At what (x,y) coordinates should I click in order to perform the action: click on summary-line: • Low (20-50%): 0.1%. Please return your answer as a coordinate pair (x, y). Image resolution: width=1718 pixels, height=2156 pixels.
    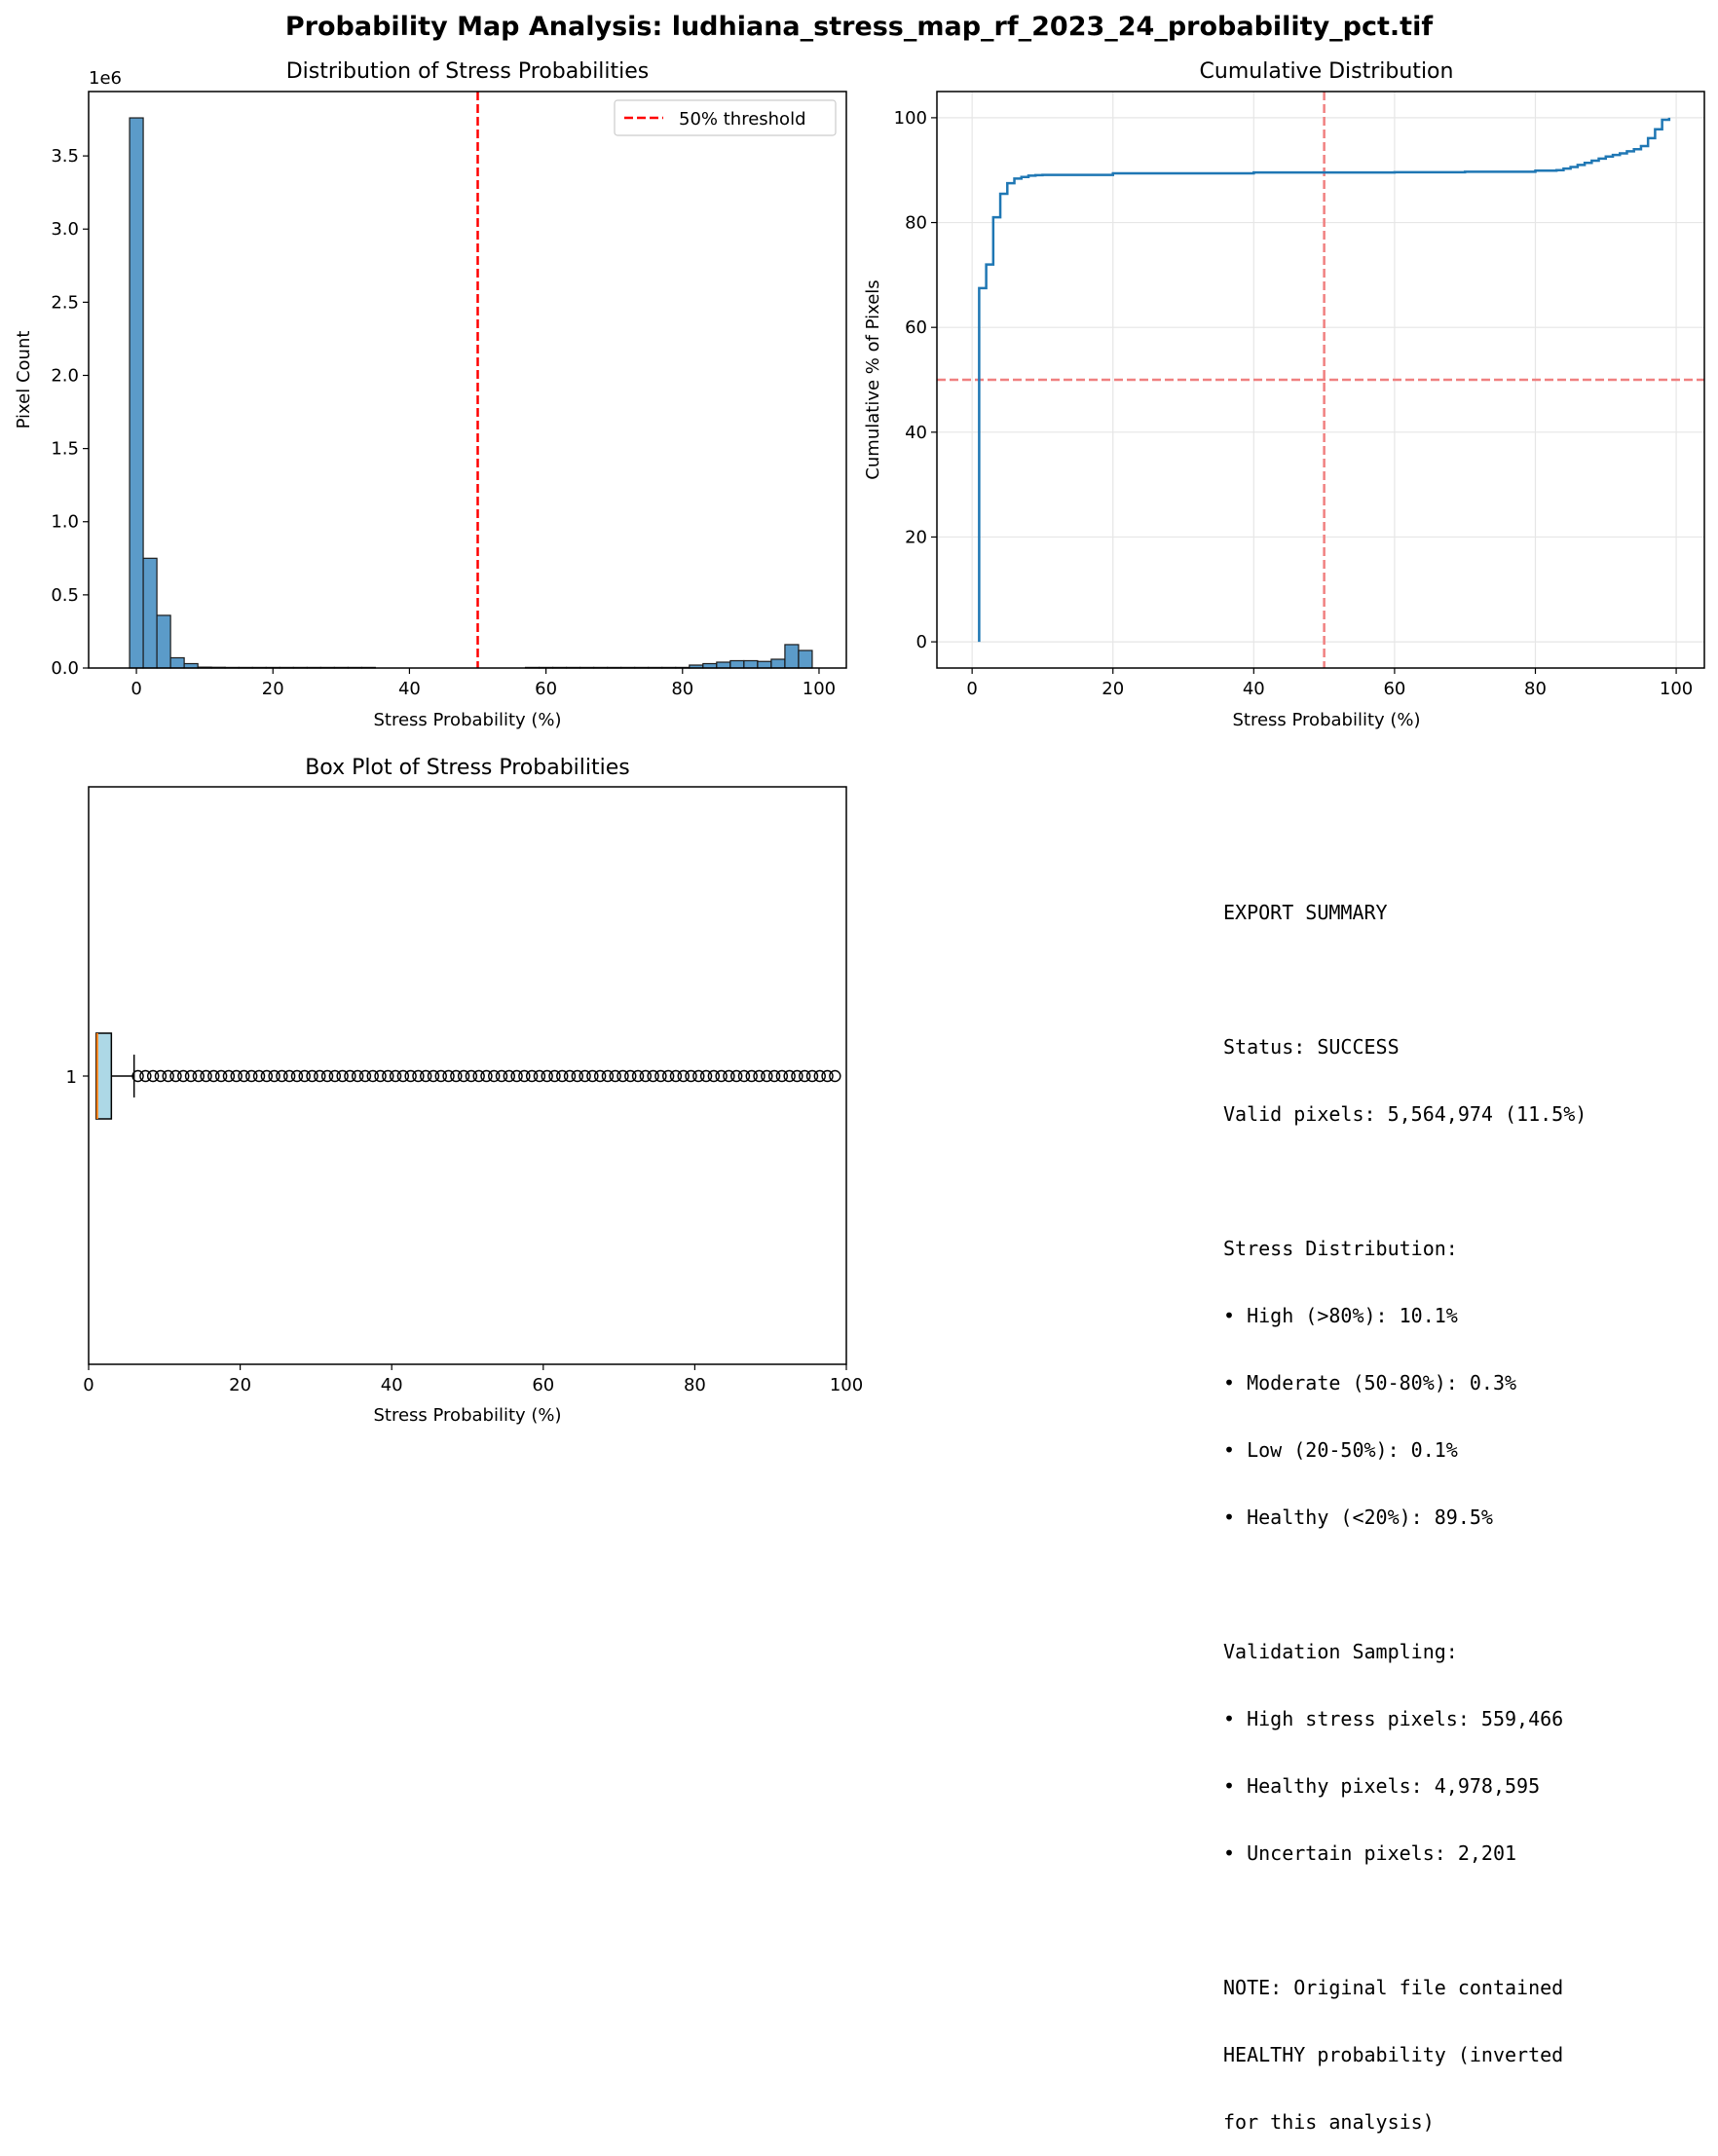
    Looking at the image, I should click on (1341, 1450).